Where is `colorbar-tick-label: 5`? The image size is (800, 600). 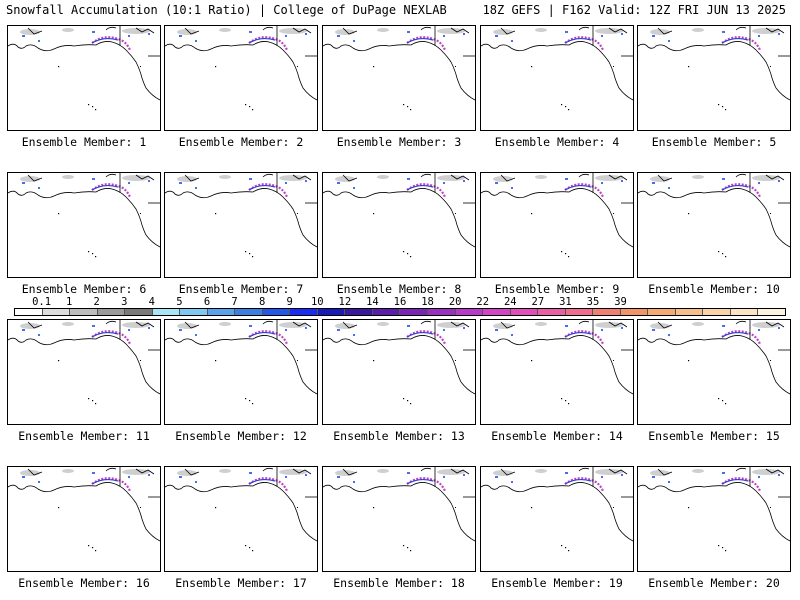
colorbar-tick-label: 5 is located at coordinates (179, 302).